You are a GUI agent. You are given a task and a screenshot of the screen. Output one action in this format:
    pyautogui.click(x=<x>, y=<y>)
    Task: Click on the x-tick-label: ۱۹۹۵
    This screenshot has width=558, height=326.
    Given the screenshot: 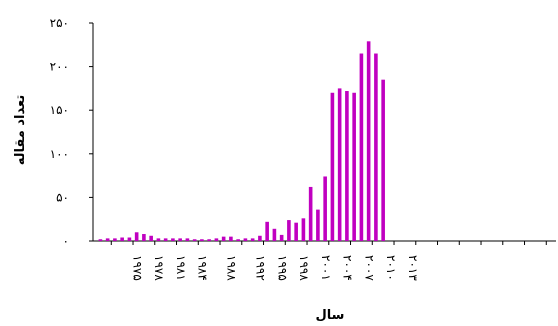 What is the action you would take?
    pyautogui.click(x=282, y=268)
    